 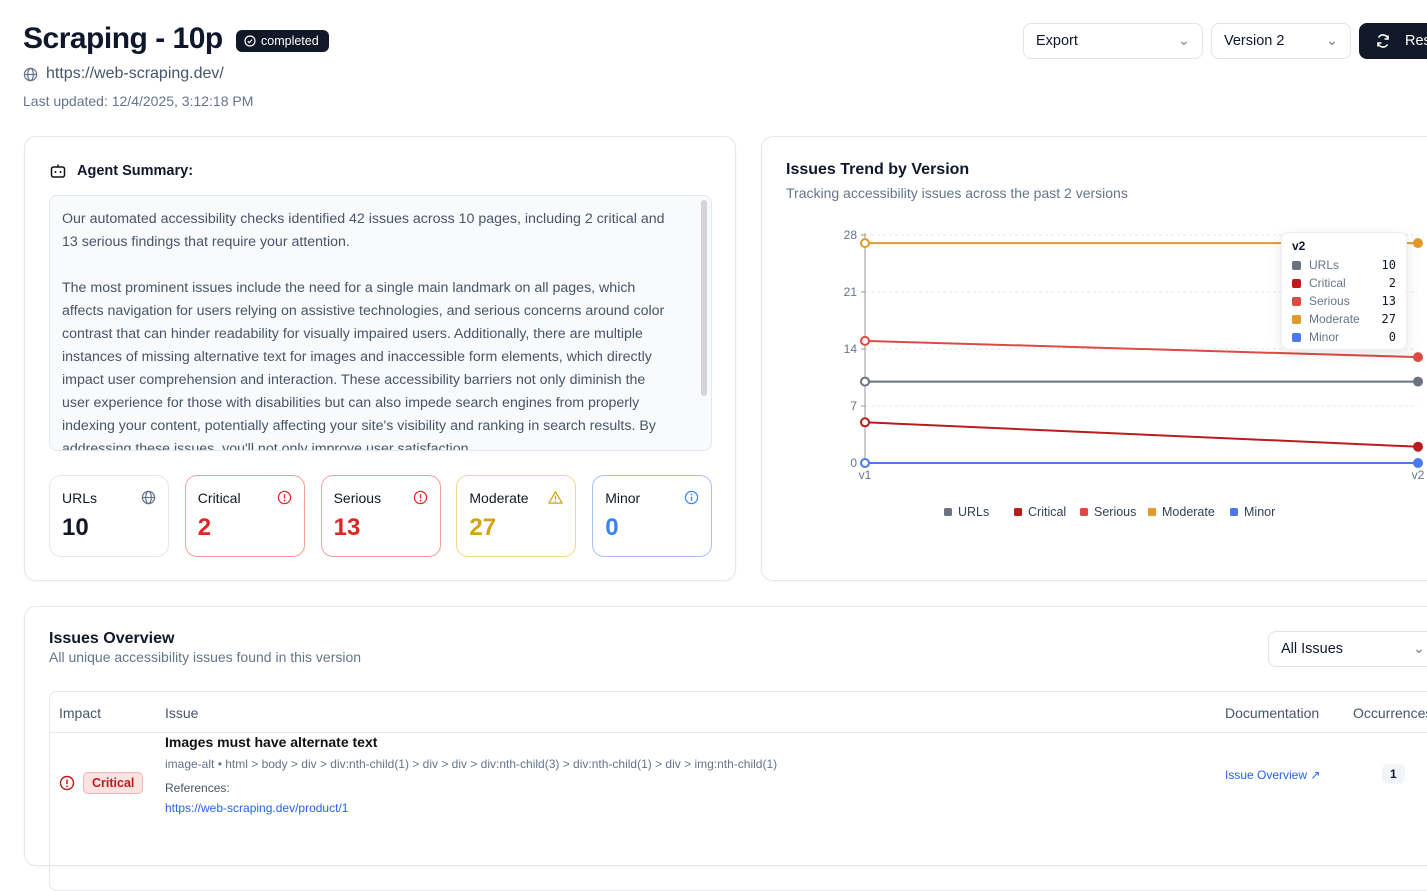 I want to click on scrollbar, so click(x=704, y=298).